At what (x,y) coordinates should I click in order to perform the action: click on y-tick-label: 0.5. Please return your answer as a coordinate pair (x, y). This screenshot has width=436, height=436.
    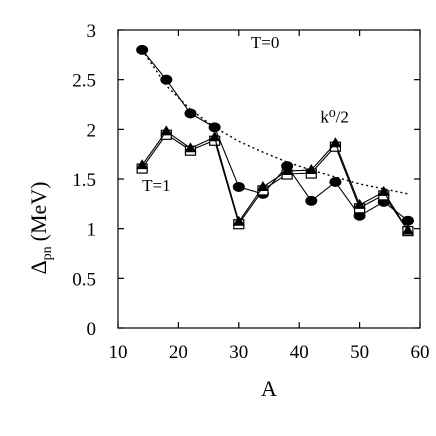
    Looking at the image, I should click on (84, 279).